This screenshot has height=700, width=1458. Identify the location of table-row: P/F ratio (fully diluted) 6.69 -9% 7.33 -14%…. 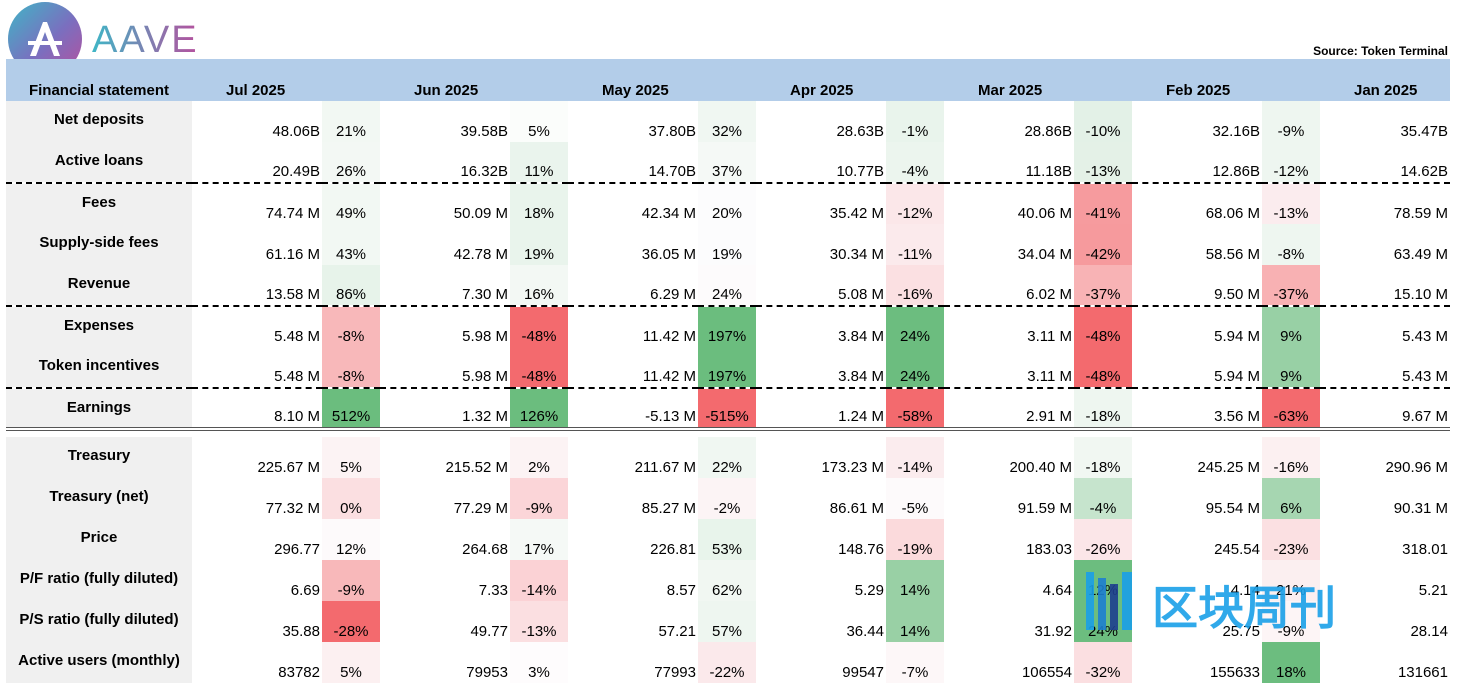
(728, 580).